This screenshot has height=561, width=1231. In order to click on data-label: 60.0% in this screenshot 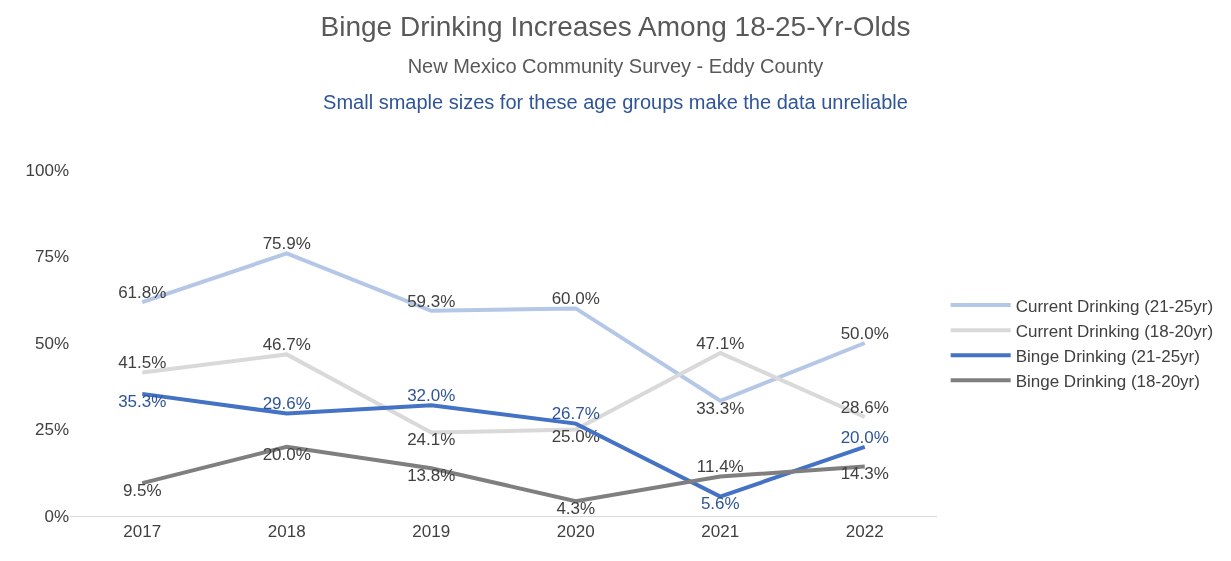, I will do `click(575, 299)`.